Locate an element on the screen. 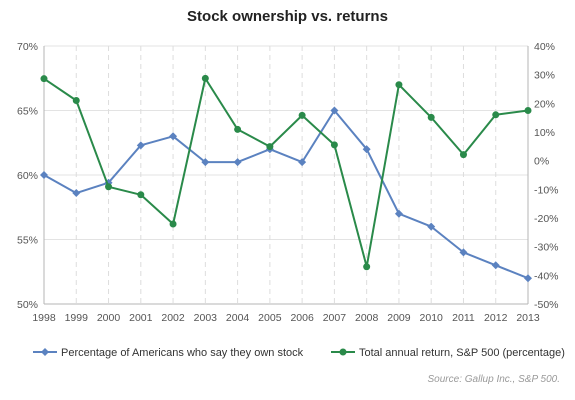 The width and height of the screenshot is (575, 400). y-right-tick-label: -40% is located at coordinates (546, 276).